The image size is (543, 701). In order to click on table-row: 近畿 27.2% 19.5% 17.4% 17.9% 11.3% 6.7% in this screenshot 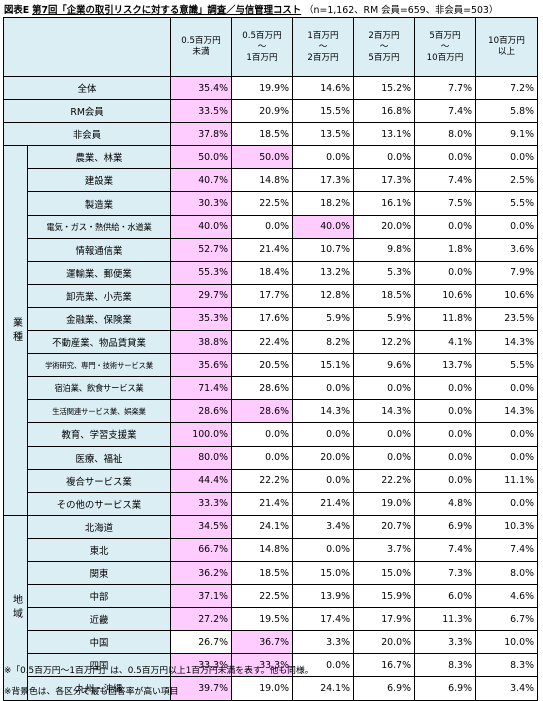, I will do `click(271, 619)`.